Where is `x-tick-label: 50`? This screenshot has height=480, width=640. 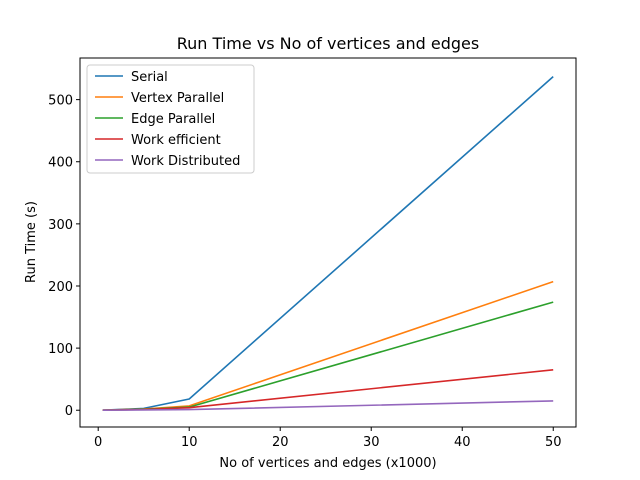 x-tick-label: 50 is located at coordinates (553, 442).